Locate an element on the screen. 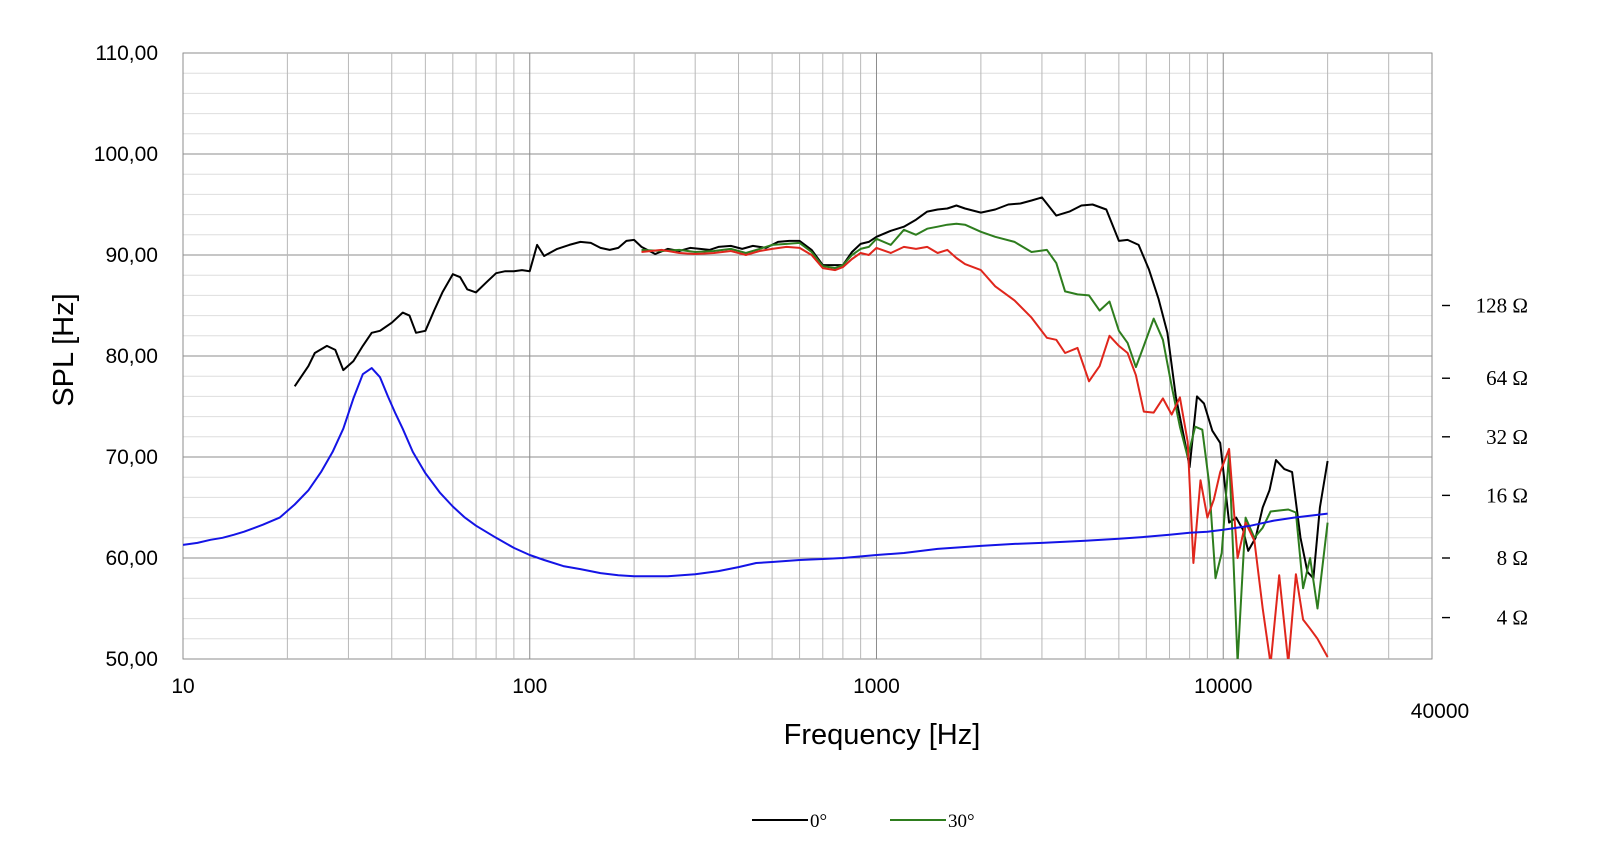 The height and width of the screenshot is (858, 1600). impedance-tick-label: 64 Ω is located at coordinates (1507, 378).